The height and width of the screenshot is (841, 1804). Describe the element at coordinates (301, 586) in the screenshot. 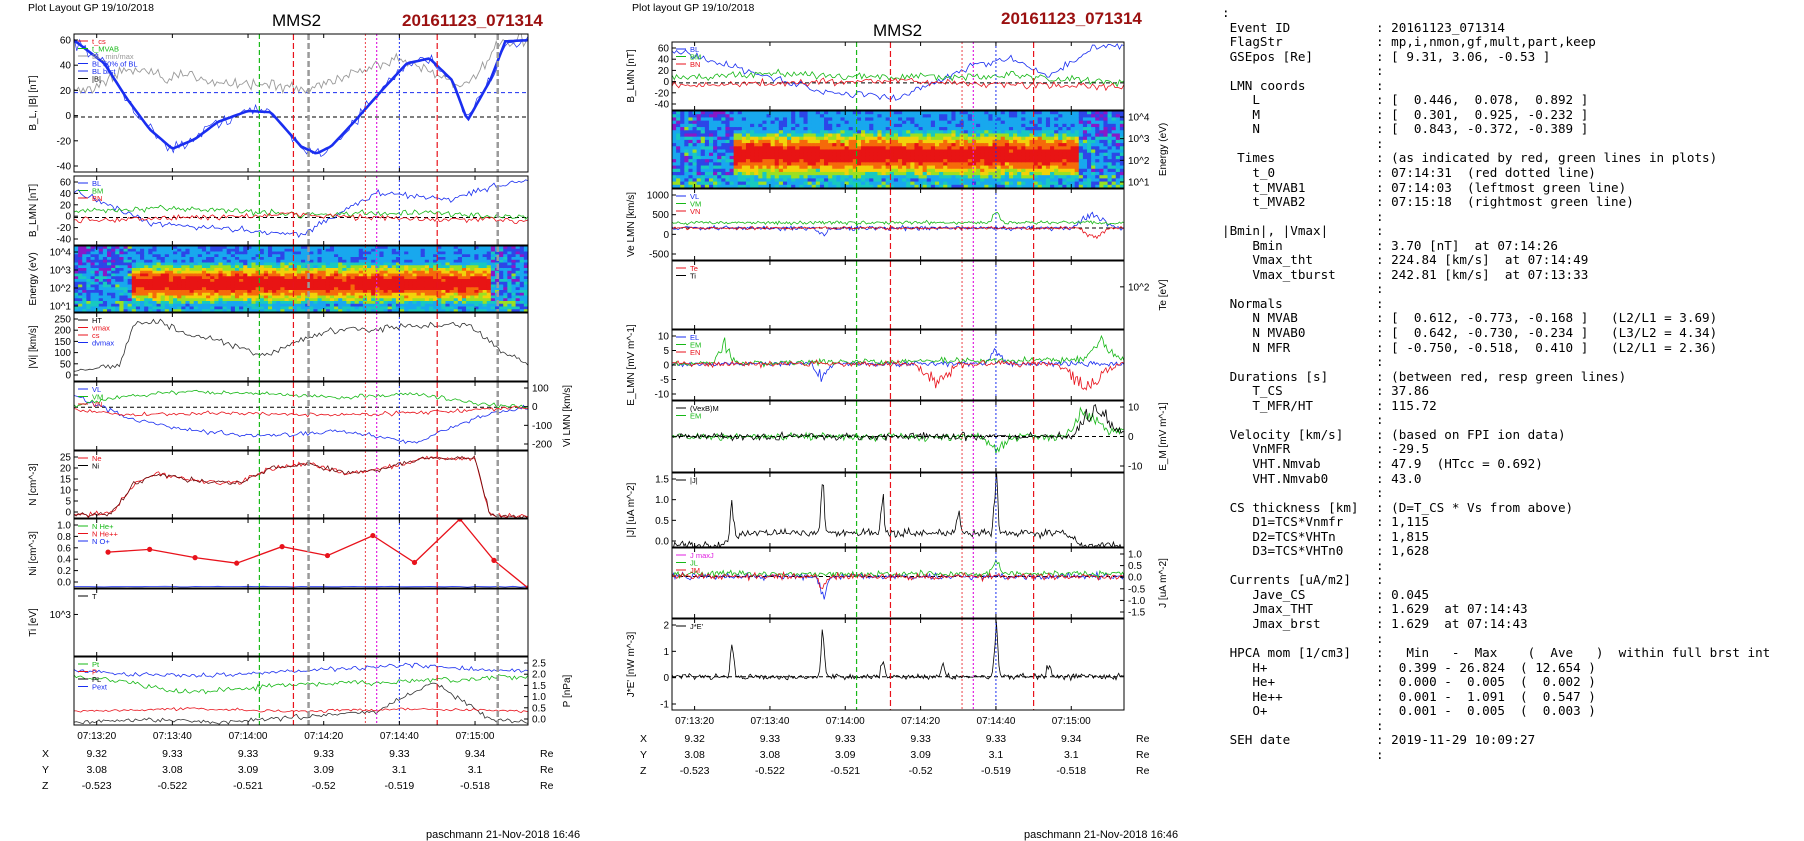

I see `series-line-n-he-` at that location.